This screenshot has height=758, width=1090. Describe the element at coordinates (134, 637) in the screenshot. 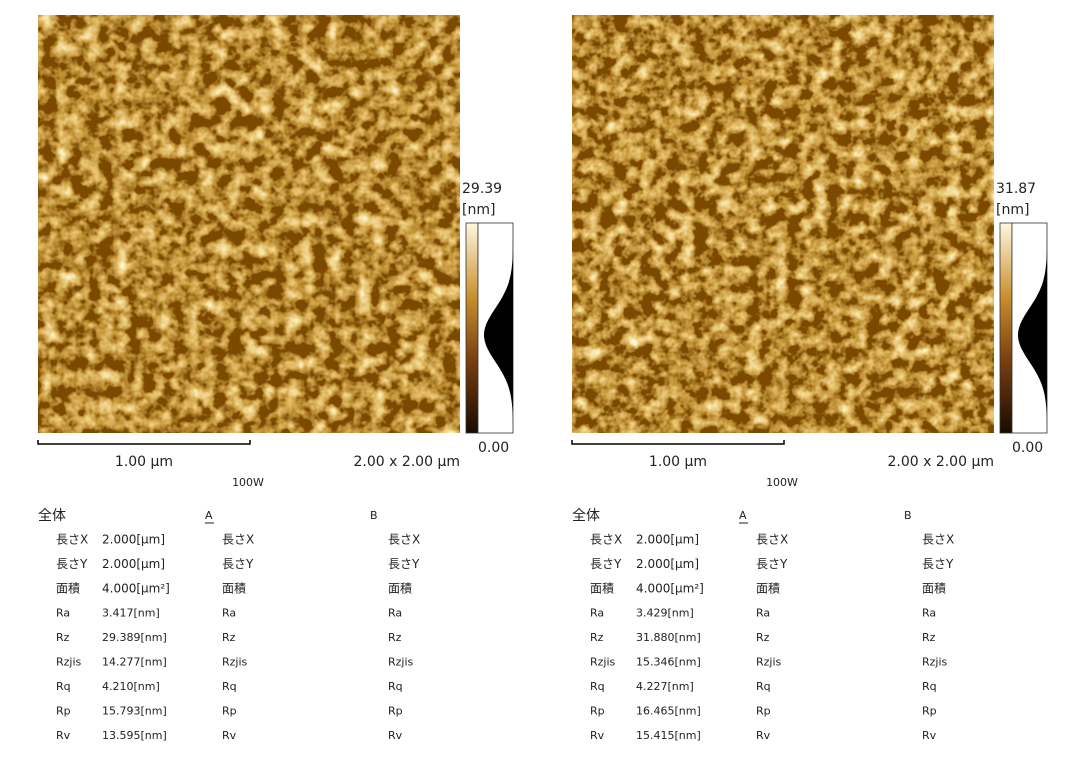

I see `table-cell: 29.389[nm]` at that location.